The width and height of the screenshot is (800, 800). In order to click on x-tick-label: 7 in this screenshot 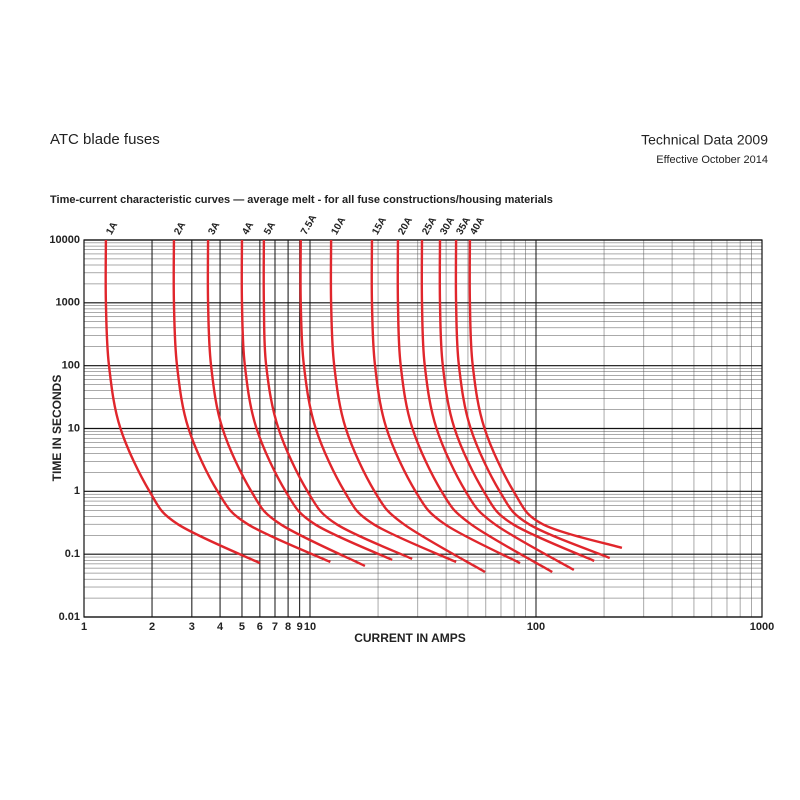, I will do `click(275, 627)`.